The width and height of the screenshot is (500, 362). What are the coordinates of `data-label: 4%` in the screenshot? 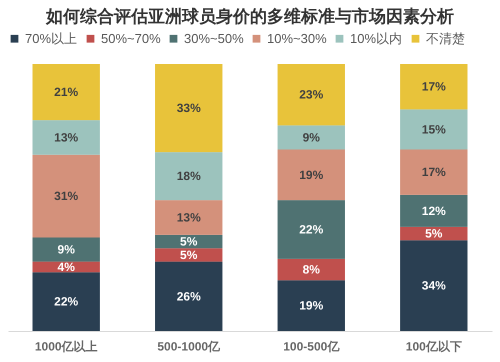 It's located at (67, 267).